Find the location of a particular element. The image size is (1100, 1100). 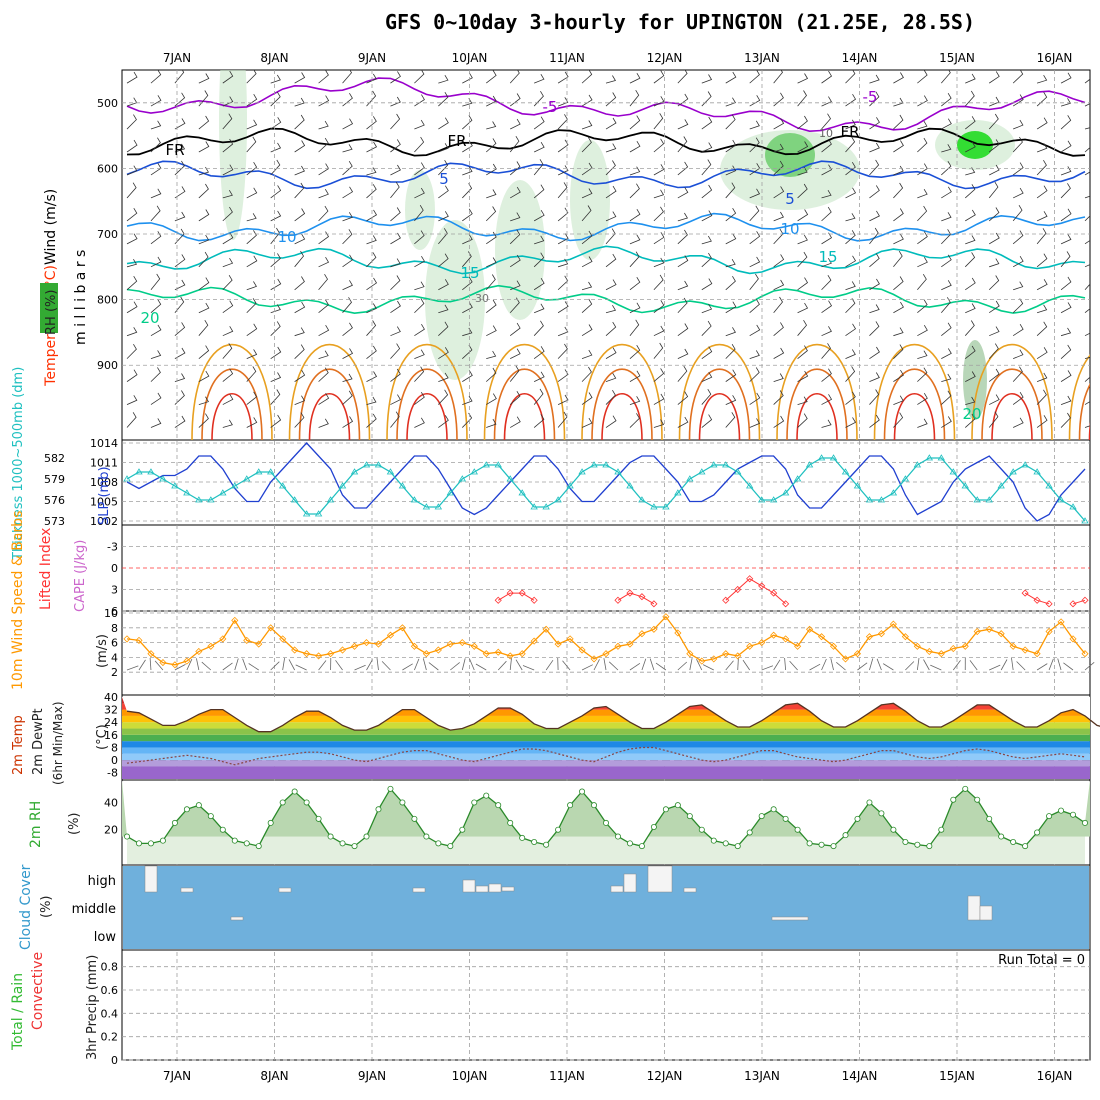

isotherm-arch is located at coordinates (914, 404).